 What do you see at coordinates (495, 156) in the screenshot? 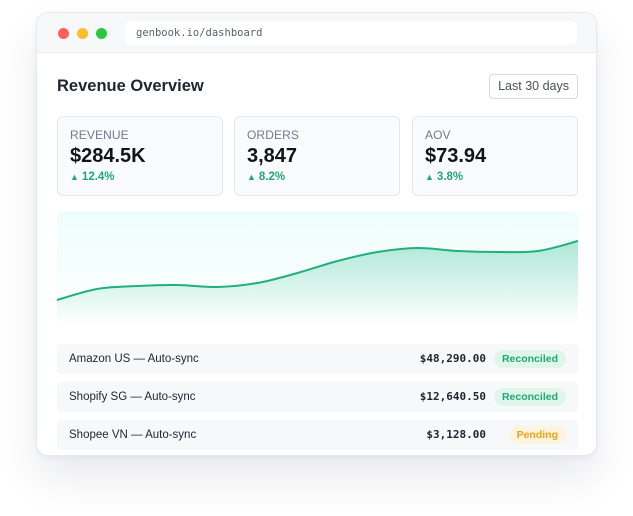
I see `kpi-card-aov: AOV $73.94 ▲ 3.8%` at bounding box center [495, 156].